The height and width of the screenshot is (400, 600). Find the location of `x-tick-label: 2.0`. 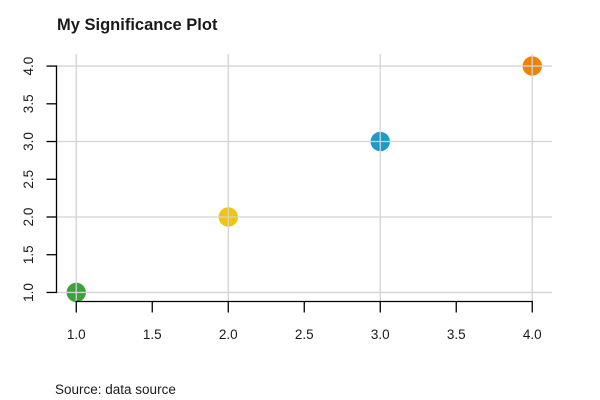

x-tick-label: 2.0 is located at coordinates (228, 334).